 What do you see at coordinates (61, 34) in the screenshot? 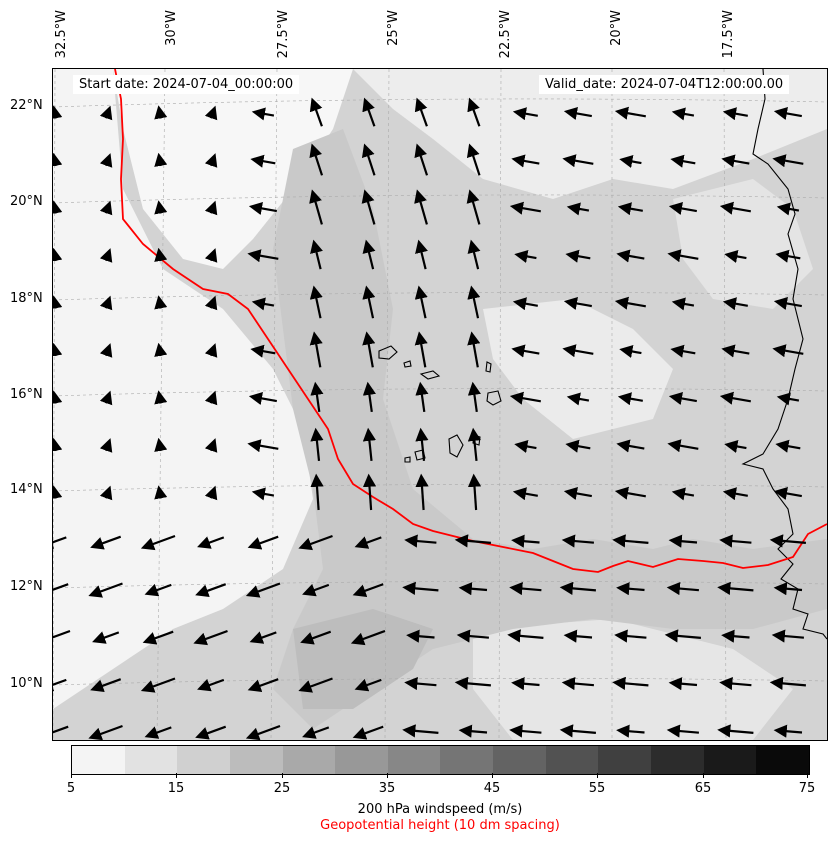
I see `lon-label-32-5w: 32.5°W` at bounding box center [61, 34].